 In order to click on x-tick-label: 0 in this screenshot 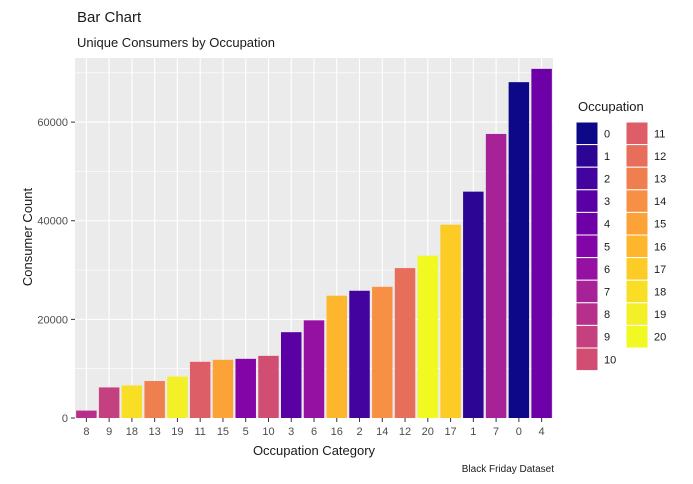, I will do `click(519, 432)`.